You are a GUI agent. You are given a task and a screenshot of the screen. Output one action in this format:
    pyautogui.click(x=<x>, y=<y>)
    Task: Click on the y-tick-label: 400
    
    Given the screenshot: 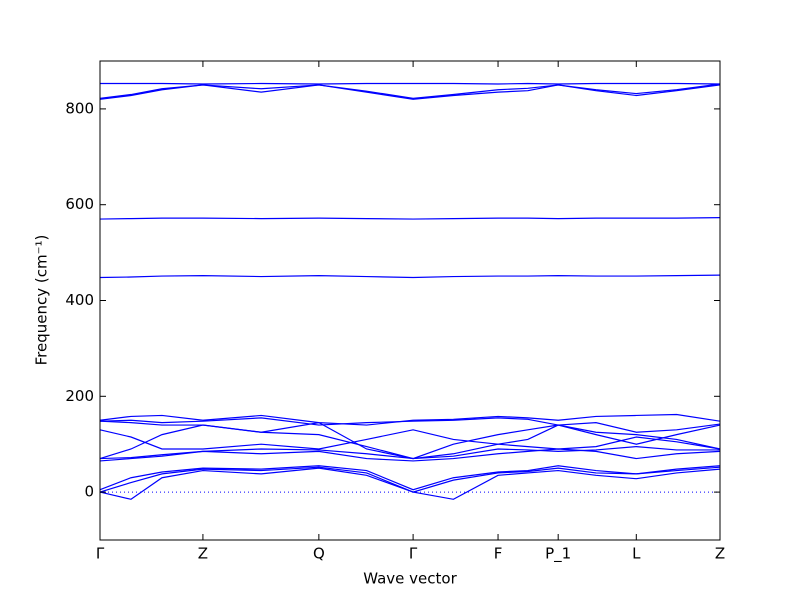 What is the action you would take?
    pyautogui.click(x=79, y=300)
    